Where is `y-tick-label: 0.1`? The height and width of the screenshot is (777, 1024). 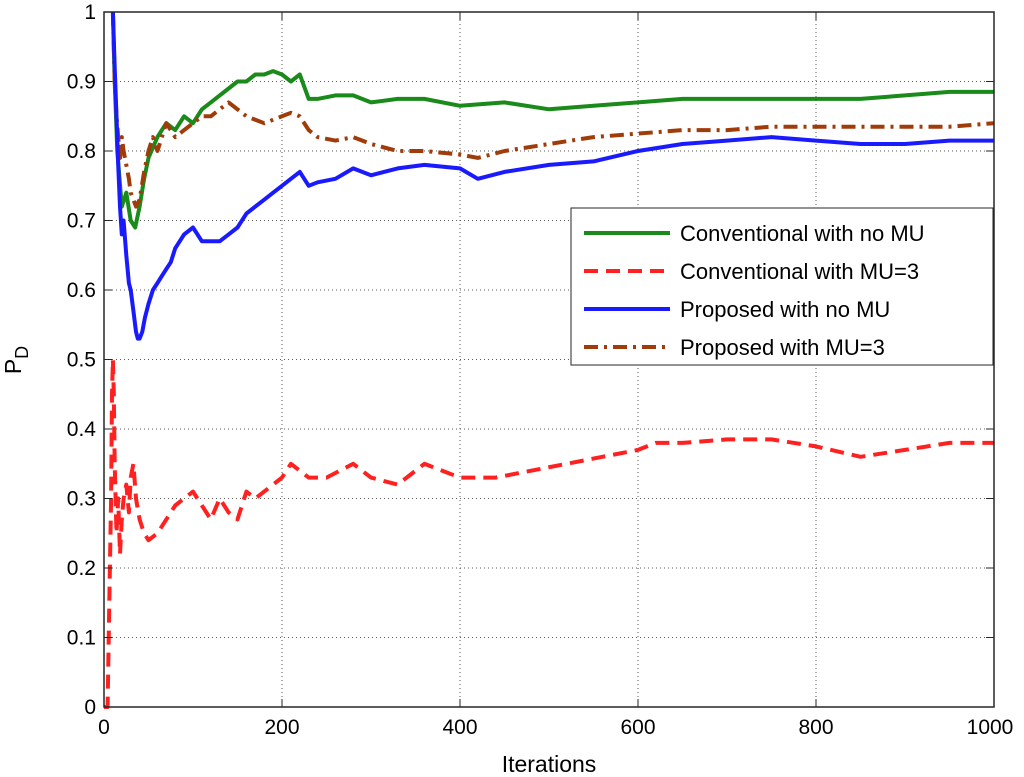
y-tick-label: 0.1 is located at coordinates (81, 638).